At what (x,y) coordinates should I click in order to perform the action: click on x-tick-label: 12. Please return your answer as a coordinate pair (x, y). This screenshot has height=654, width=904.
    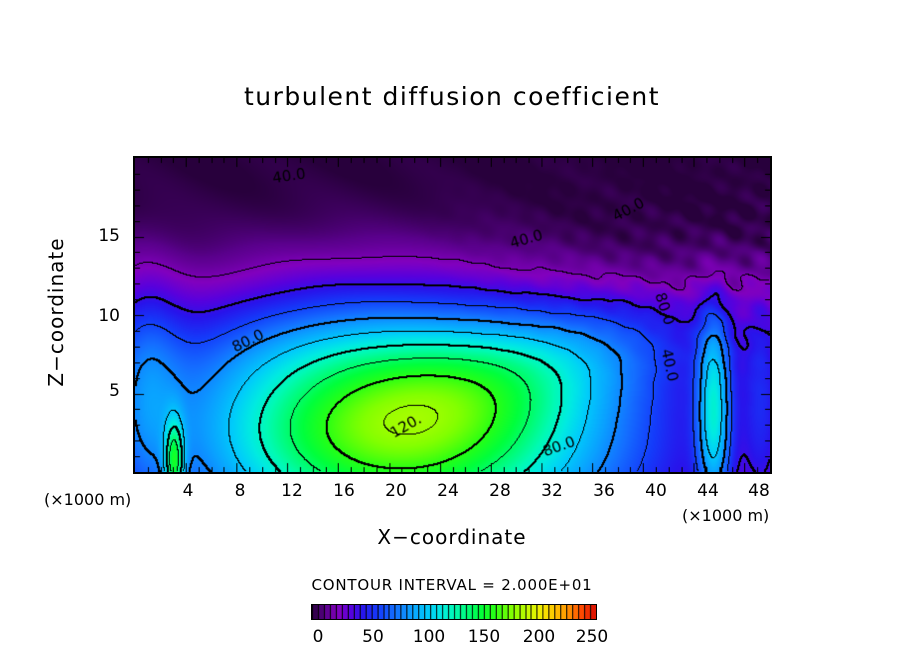
    Looking at the image, I should click on (292, 491).